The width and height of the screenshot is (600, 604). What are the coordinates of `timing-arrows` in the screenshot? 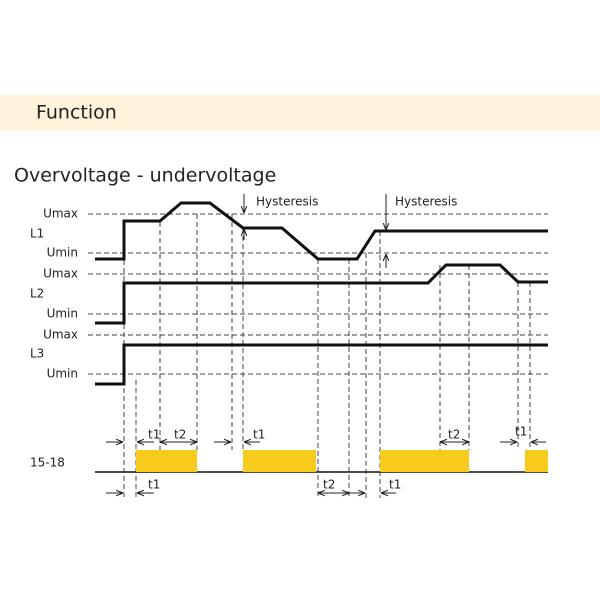 It's located at (326, 467).